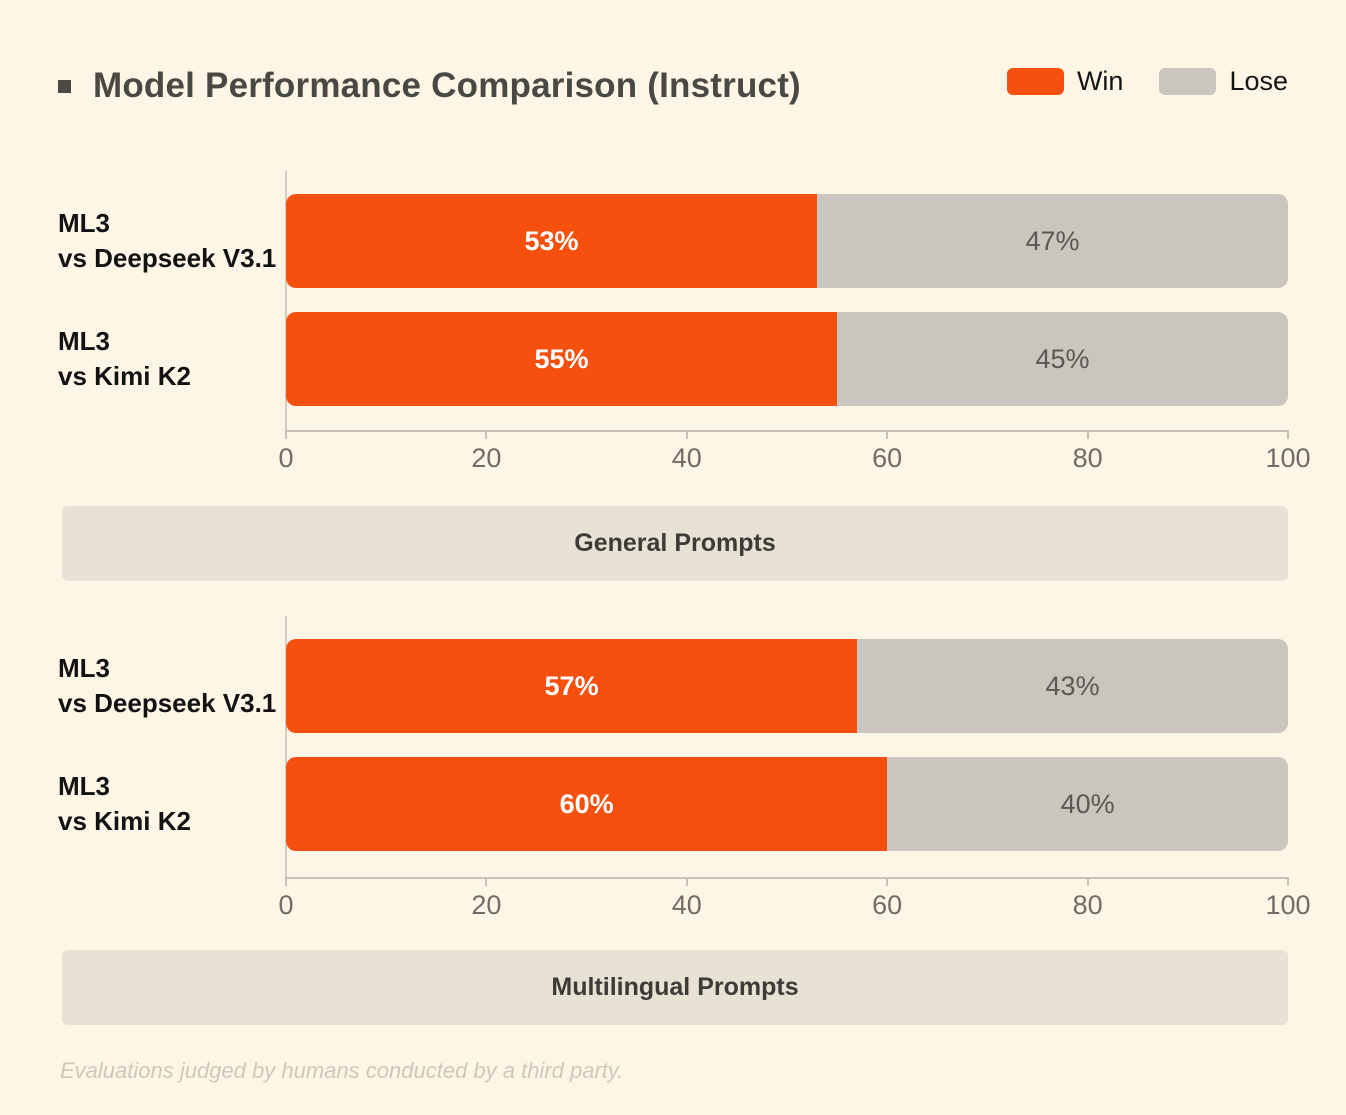 This screenshot has height=1115, width=1346. I want to click on x-axis-1: 0 20 40 60 80 100, so click(794, 455).